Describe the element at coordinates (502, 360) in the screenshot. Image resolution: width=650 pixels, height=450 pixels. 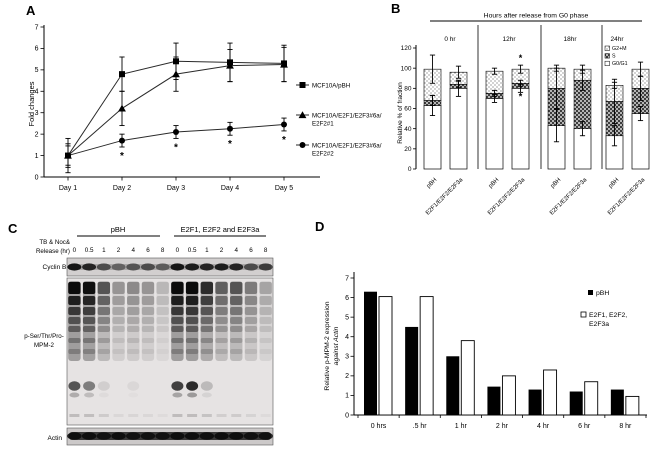
I see `bars: 0 hrs .5 hr 1 hr 2 hr 4 hr 6 hr 8 hr` at that location.